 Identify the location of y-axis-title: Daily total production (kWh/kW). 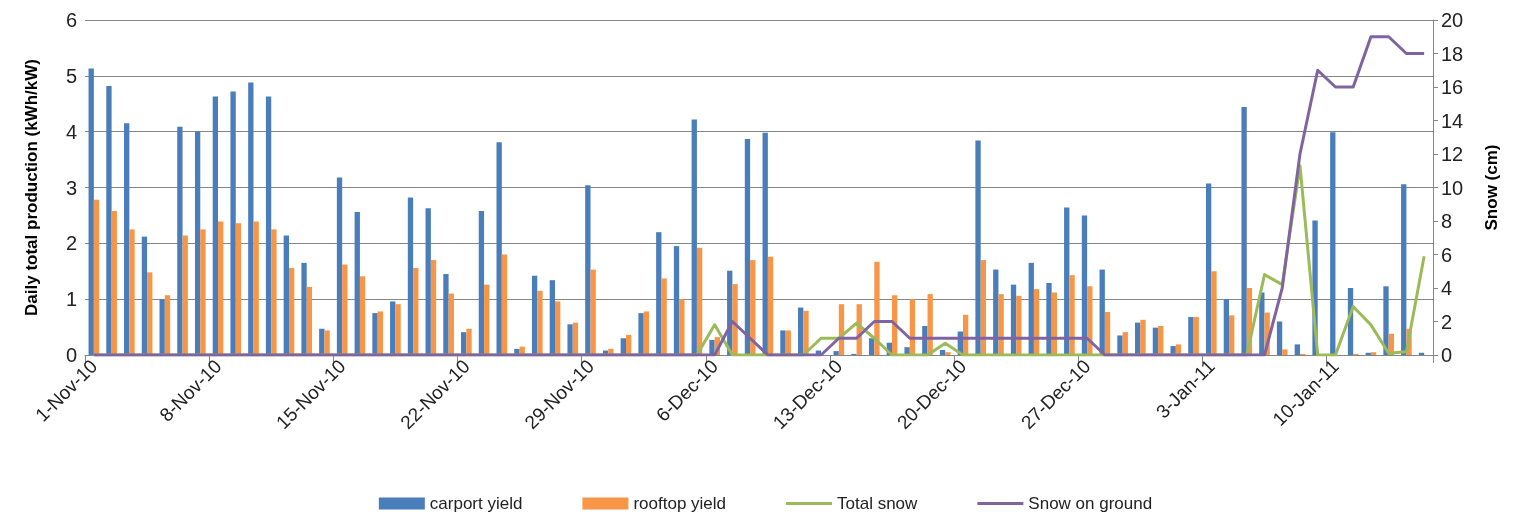
(31, 187).